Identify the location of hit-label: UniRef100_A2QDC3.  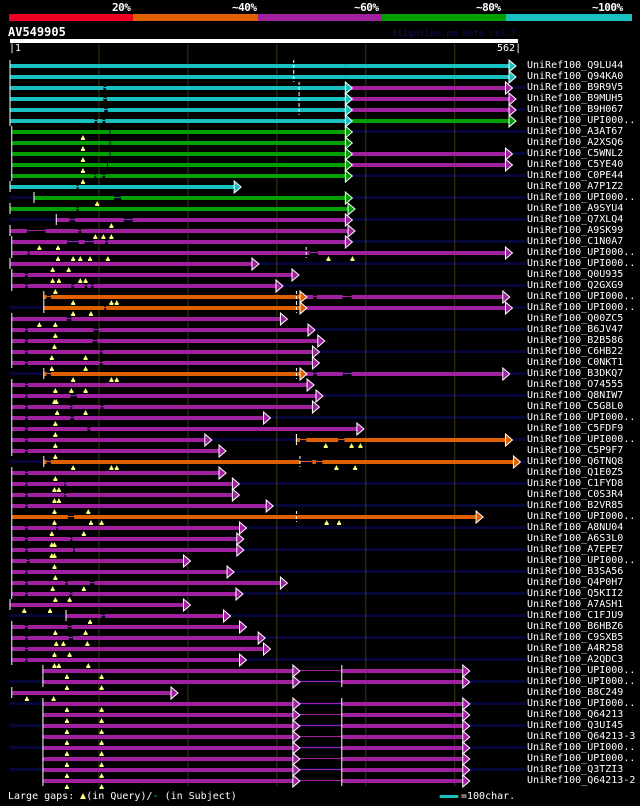
(575, 659).